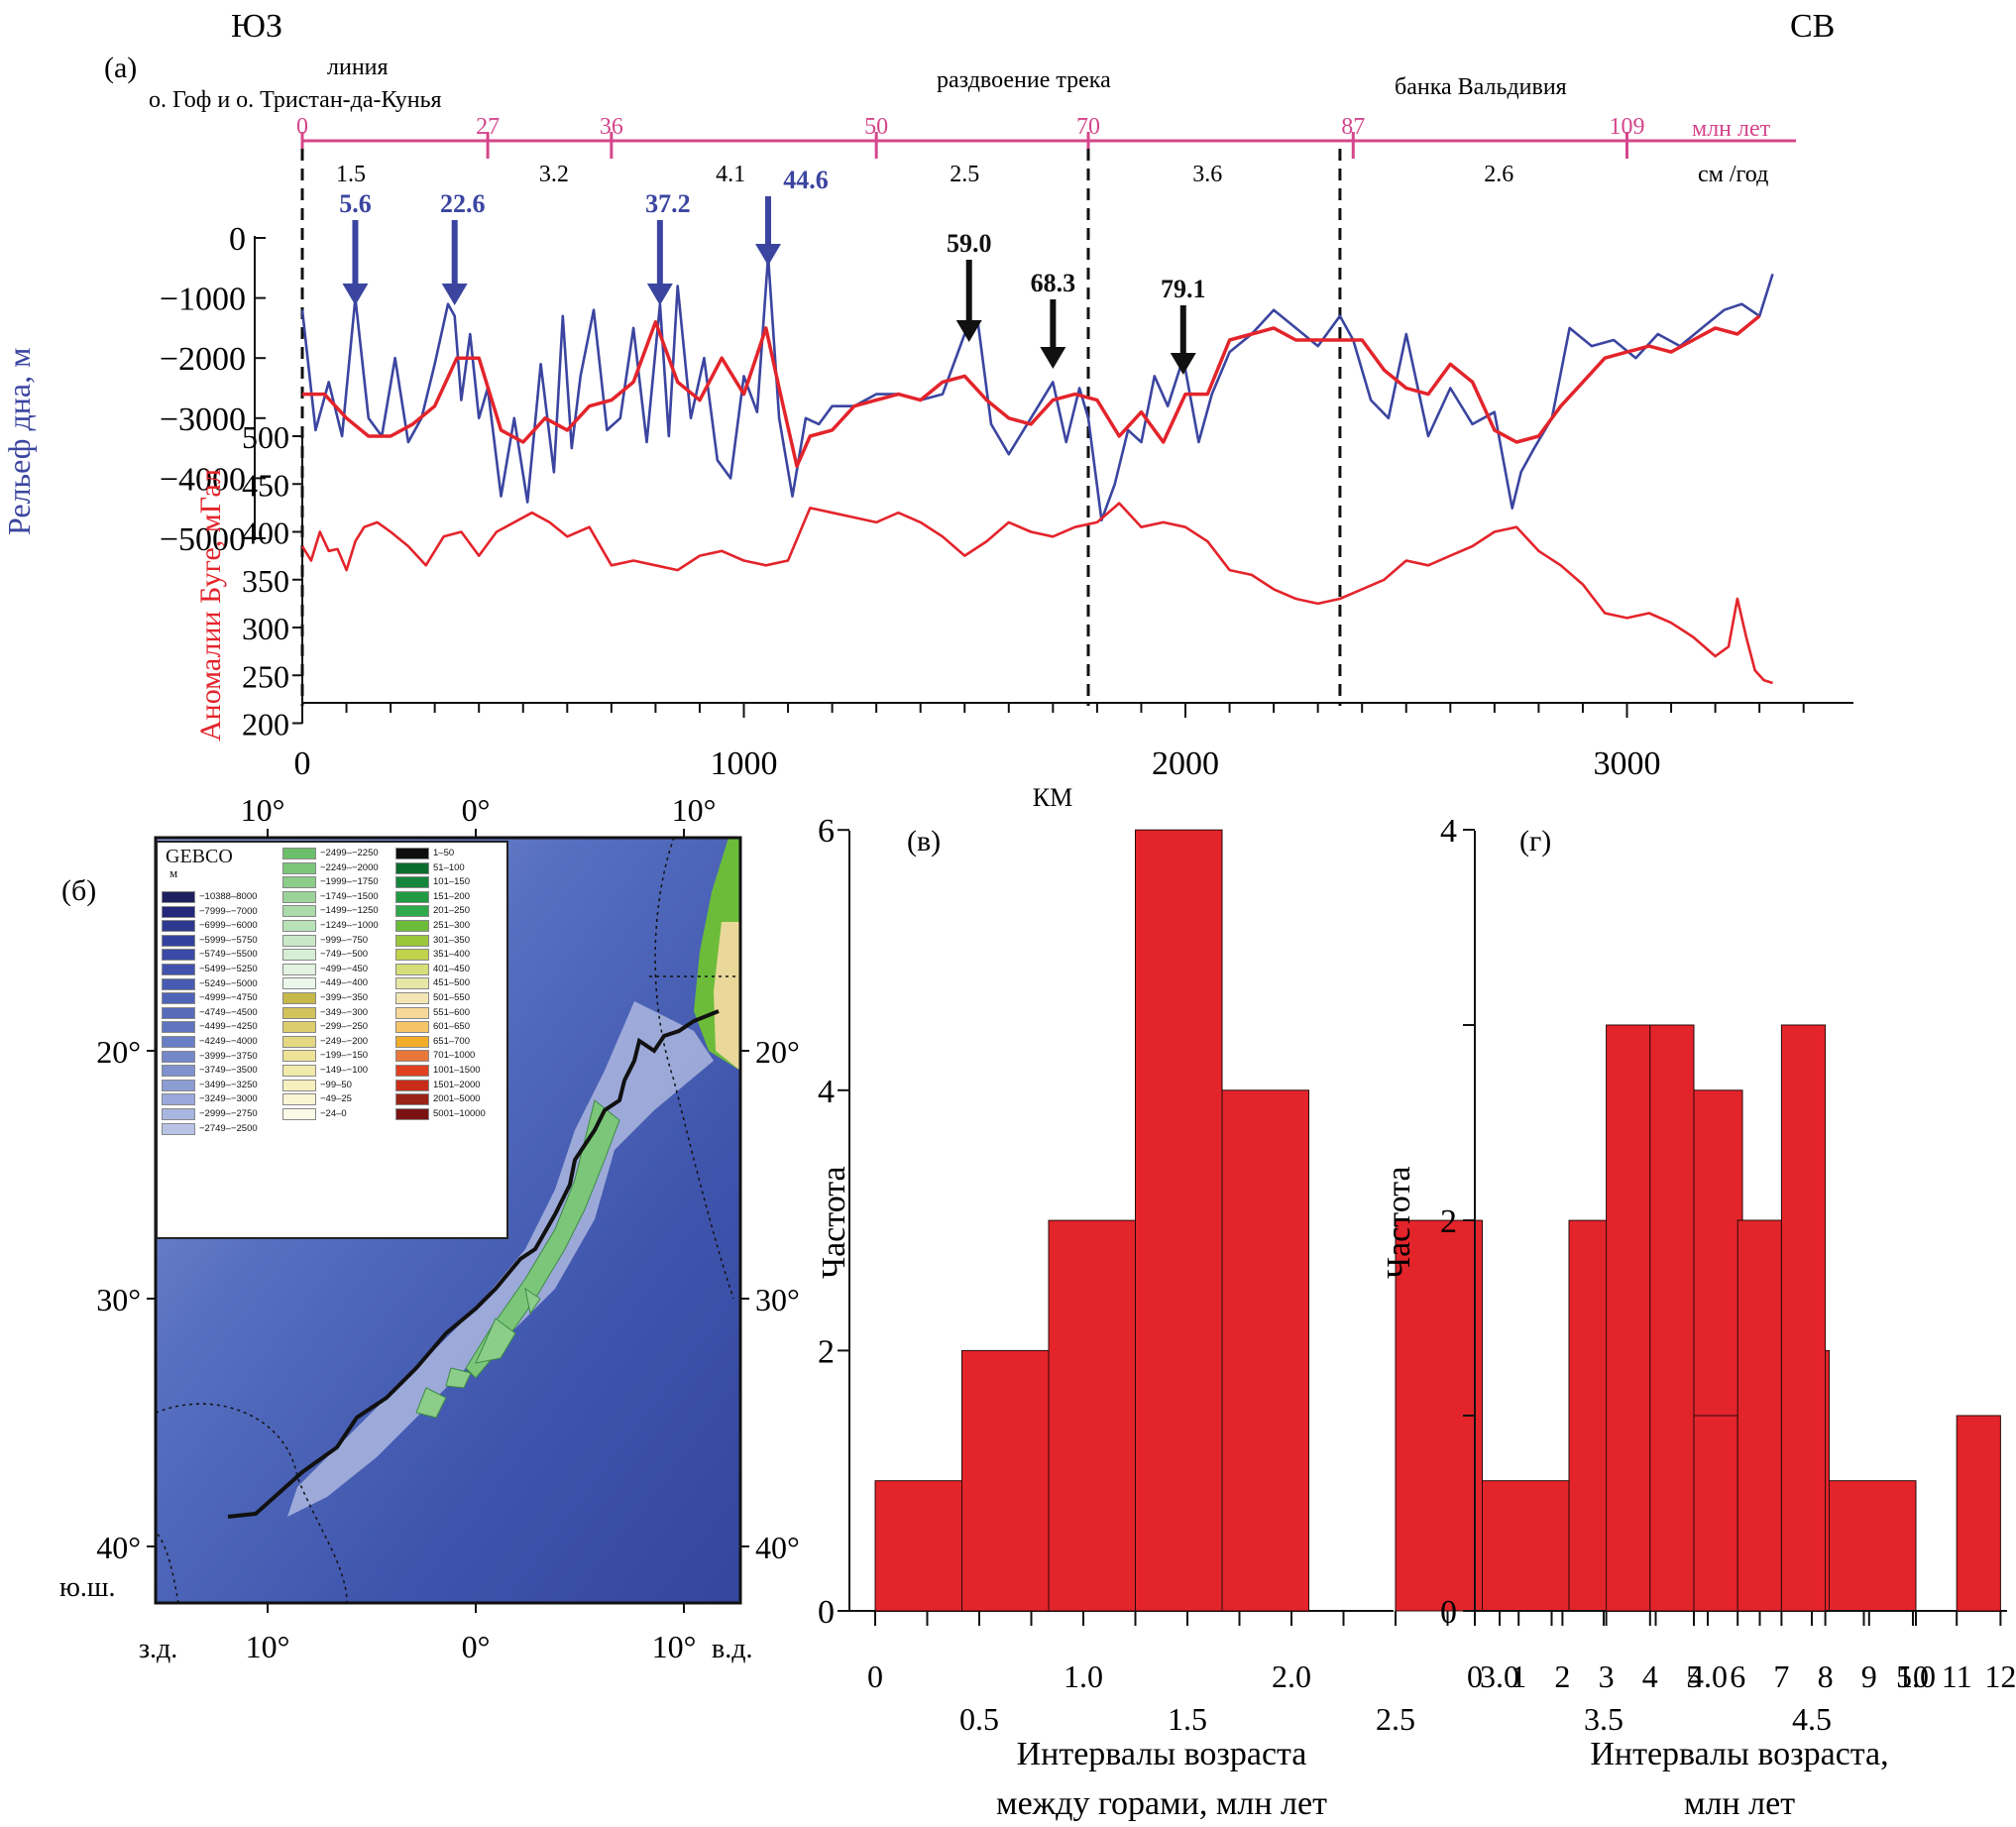 The image size is (2016, 1827). I want to click on relief-axis-title: Рельеф дна, м, so click(19, 441).